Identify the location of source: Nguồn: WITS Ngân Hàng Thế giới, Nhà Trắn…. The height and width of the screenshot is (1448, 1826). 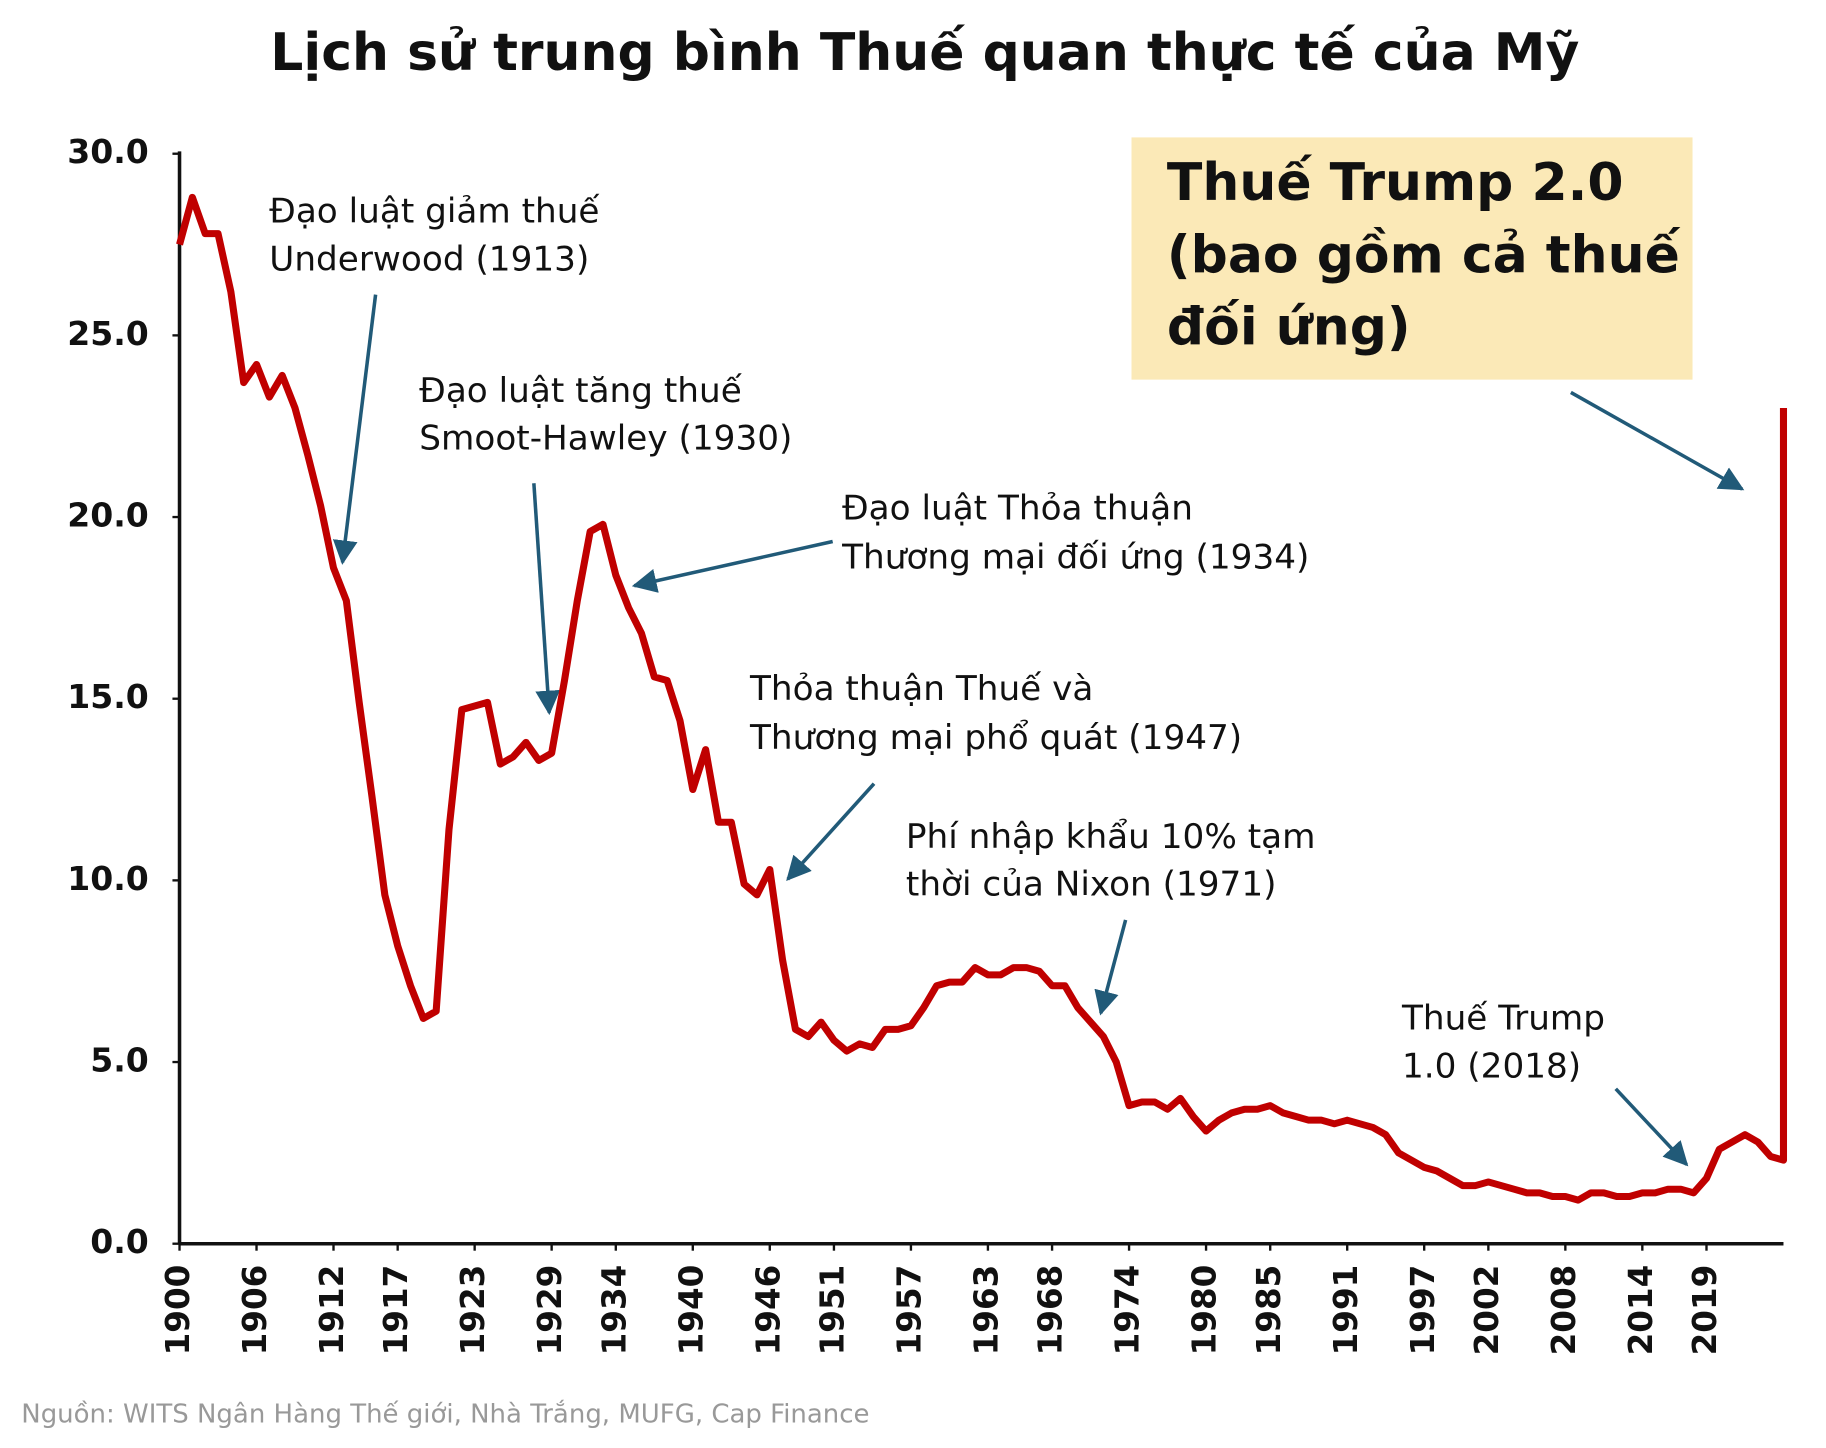
(445, 1414).